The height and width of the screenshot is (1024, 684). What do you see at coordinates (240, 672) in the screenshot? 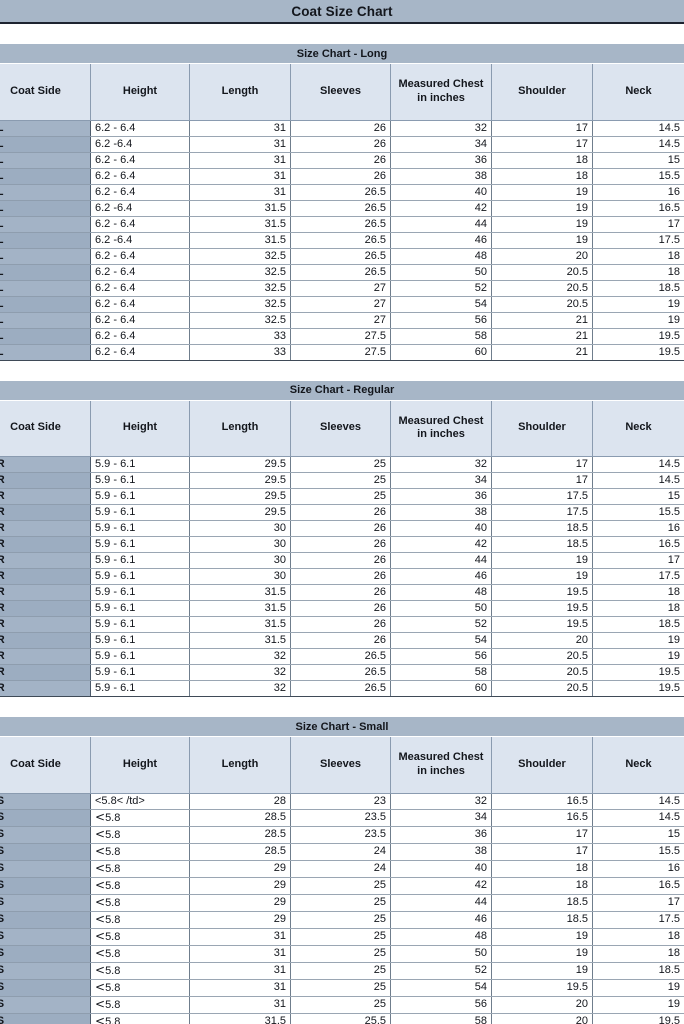
I see `cell-length: 32` at bounding box center [240, 672].